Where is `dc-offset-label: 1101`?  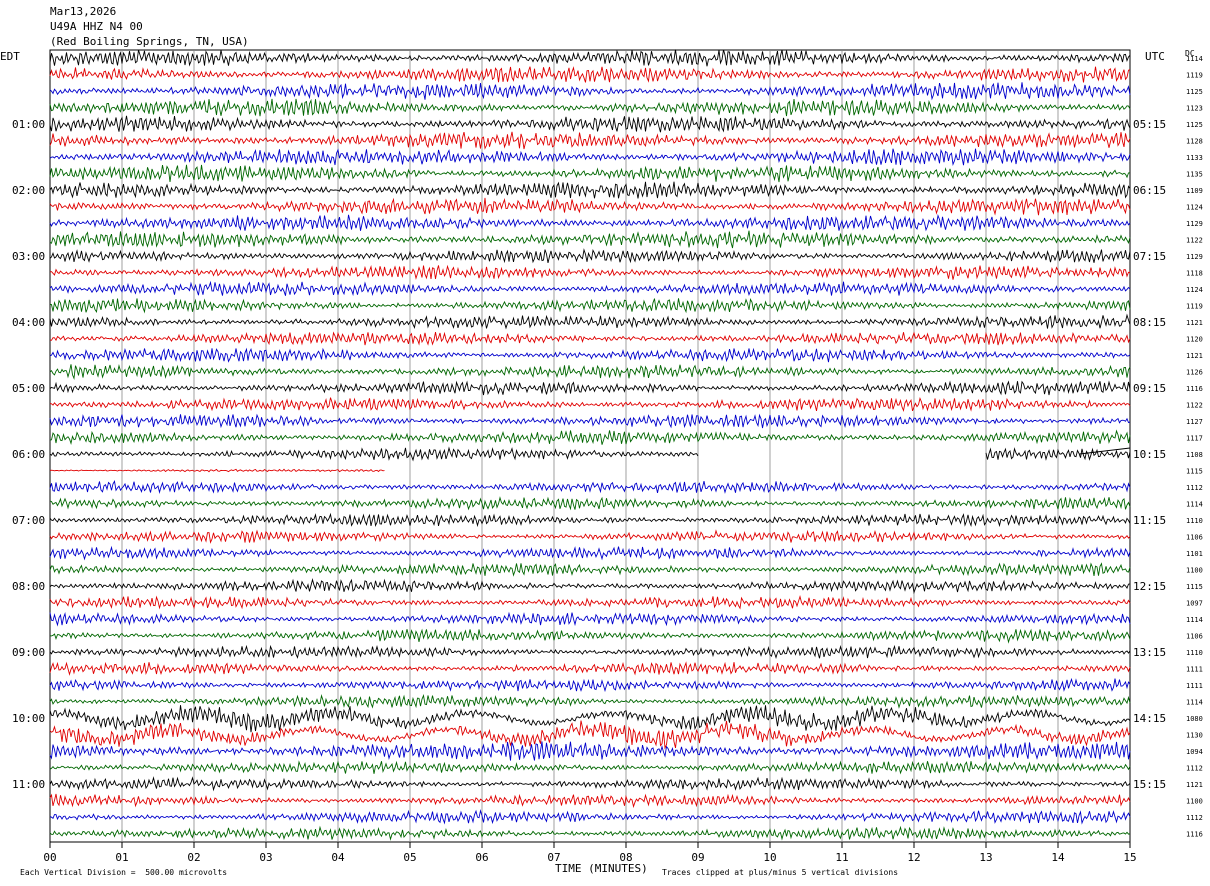 dc-offset-label: 1101 is located at coordinates (1194, 554).